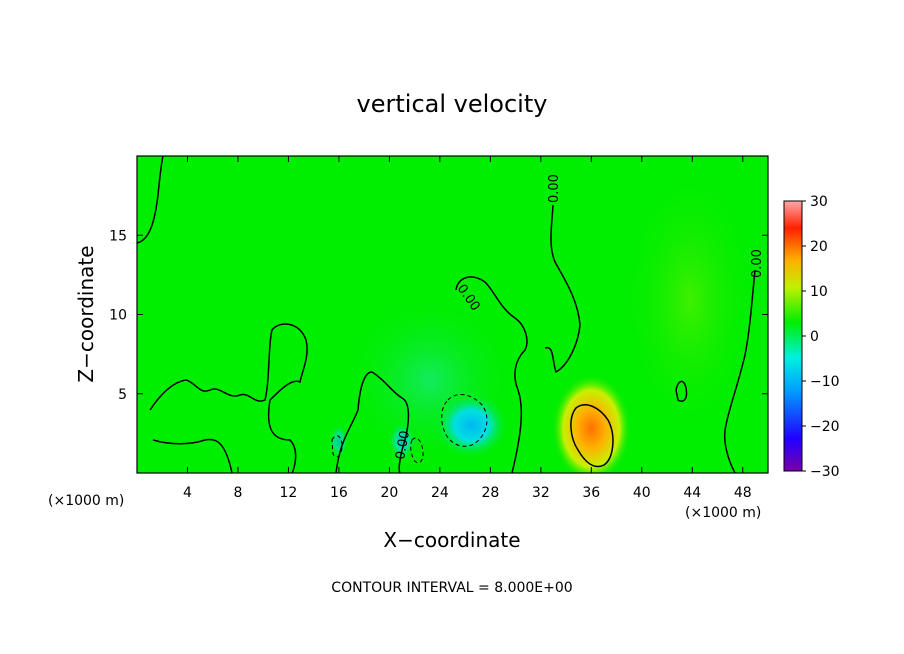 The image size is (904, 654). I want to click on zero-contour-updraft, so click(592, 436).